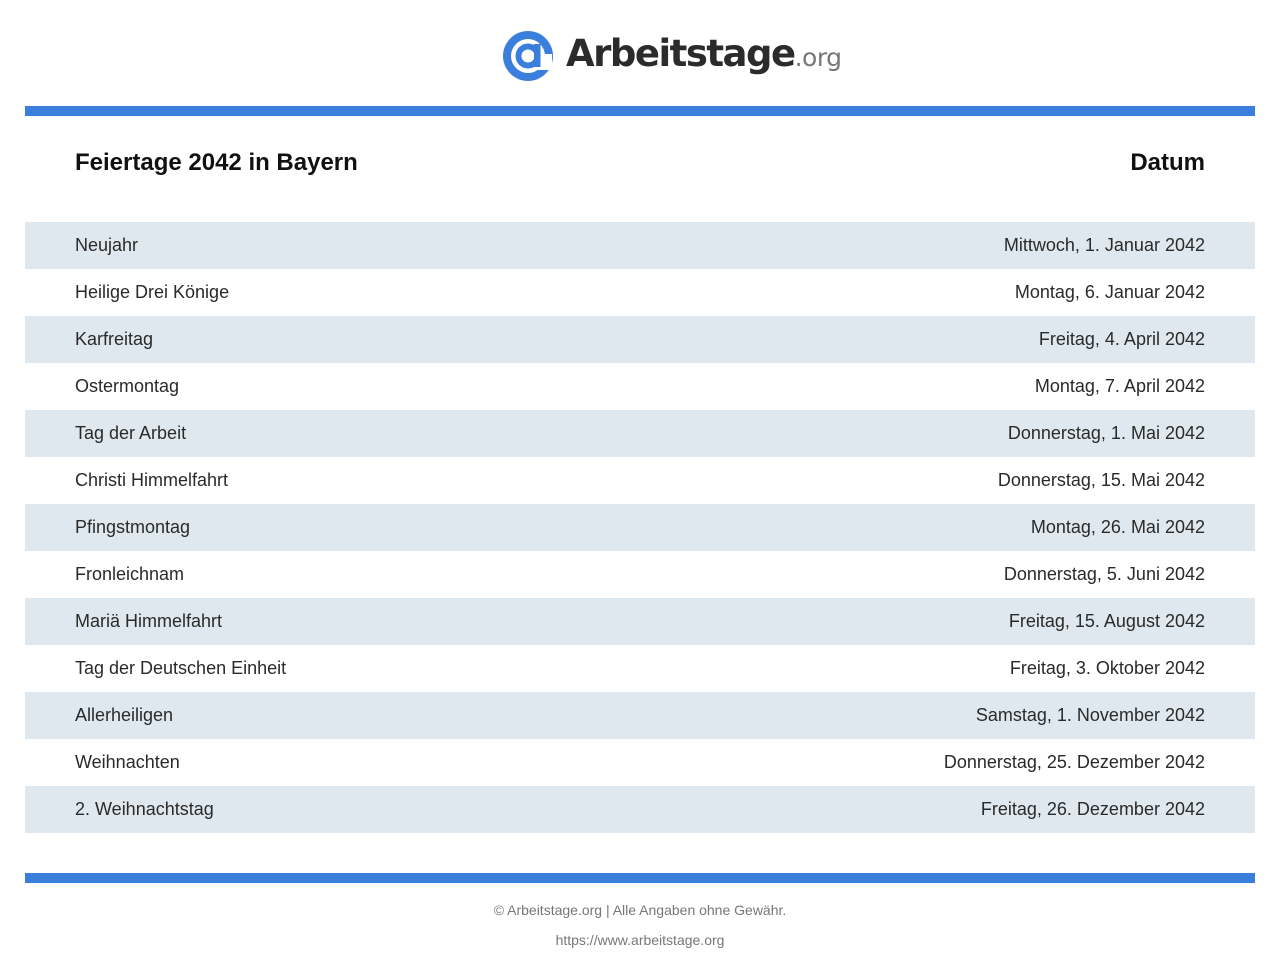 The height and width of the screenshot is (960, 1280). I want to click on page-header: Arbeitstage.org, so click(640, 53).